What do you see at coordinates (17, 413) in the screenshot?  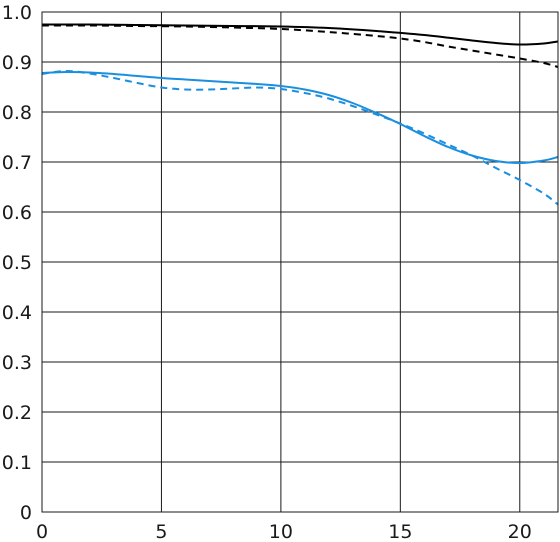 I see `y-tick-label: 0.2` at bounding box center [17, 413].